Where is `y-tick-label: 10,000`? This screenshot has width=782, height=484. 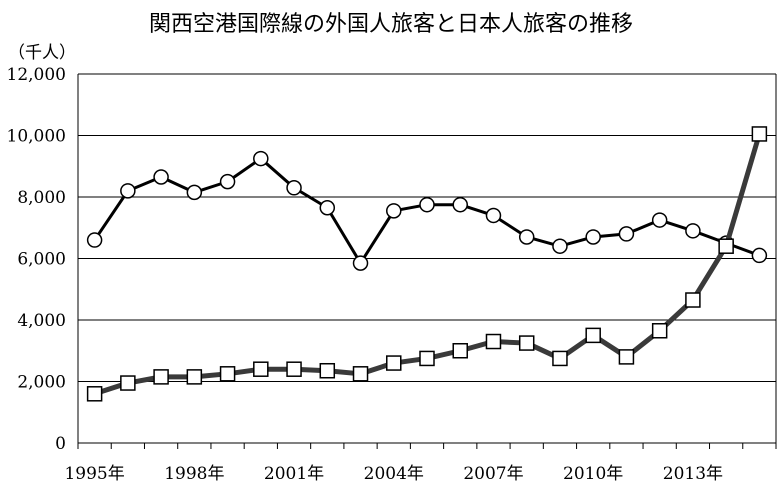
y-tick-label: 10,000 is located at coordinates (36, 137).